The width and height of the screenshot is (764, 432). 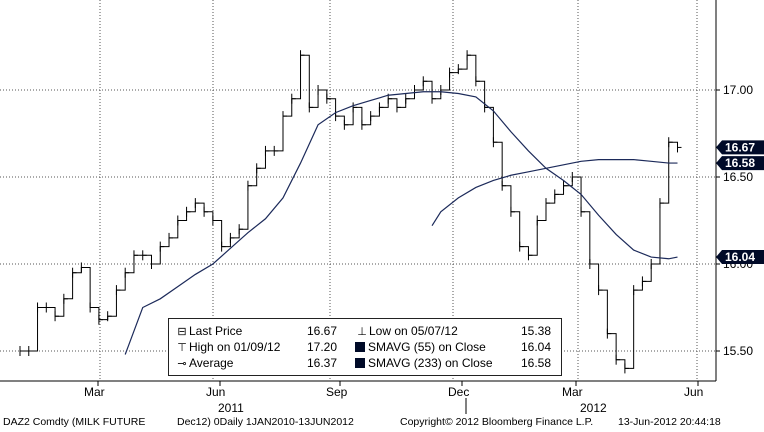 What do you see at coordinates (497, 422) in the screenshot?
I see `footer-copyright: Copyright© 2012 Bloomberg Finance L.P.` at bounding box center [497, 422].